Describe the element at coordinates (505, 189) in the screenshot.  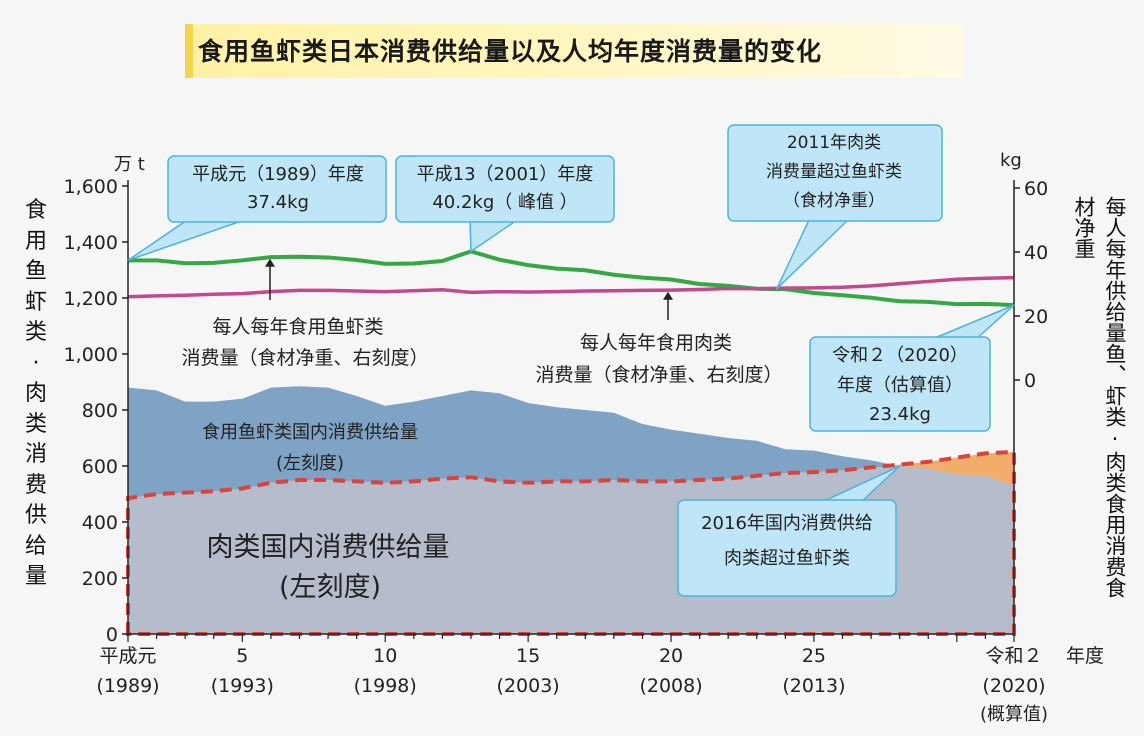
I see `callout-2001-box` at that location.